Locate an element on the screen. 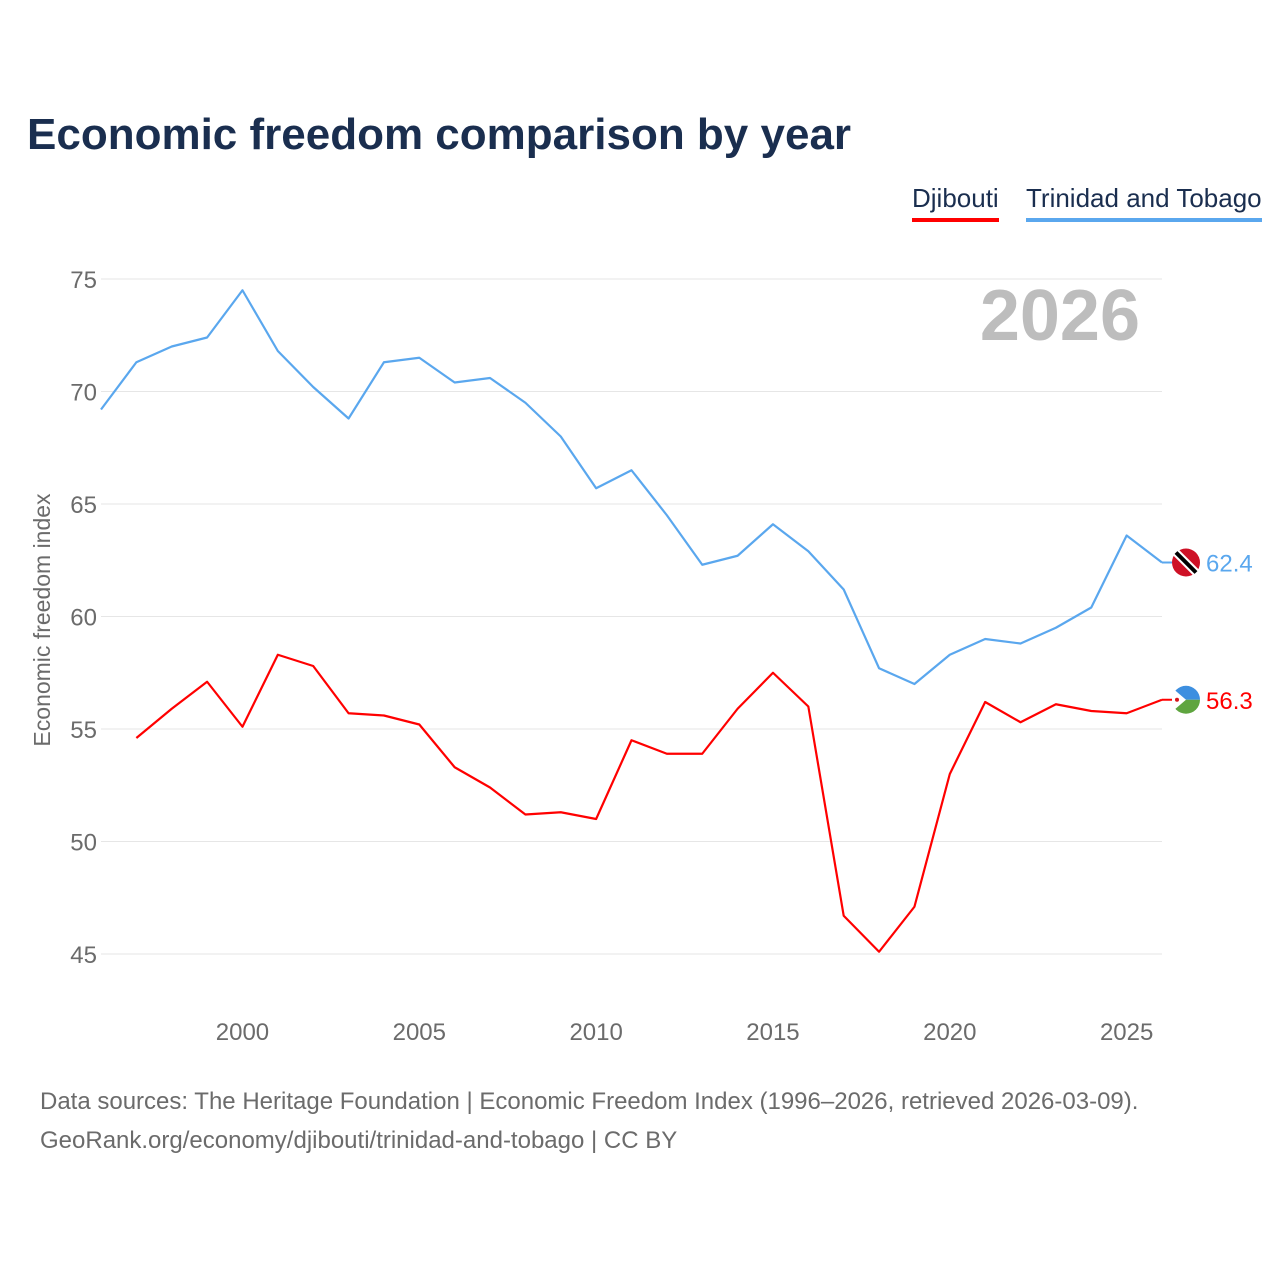 This screenshot has width=1280, height=1280. y-tick-label: 50 is located at coordinates (83, 843).